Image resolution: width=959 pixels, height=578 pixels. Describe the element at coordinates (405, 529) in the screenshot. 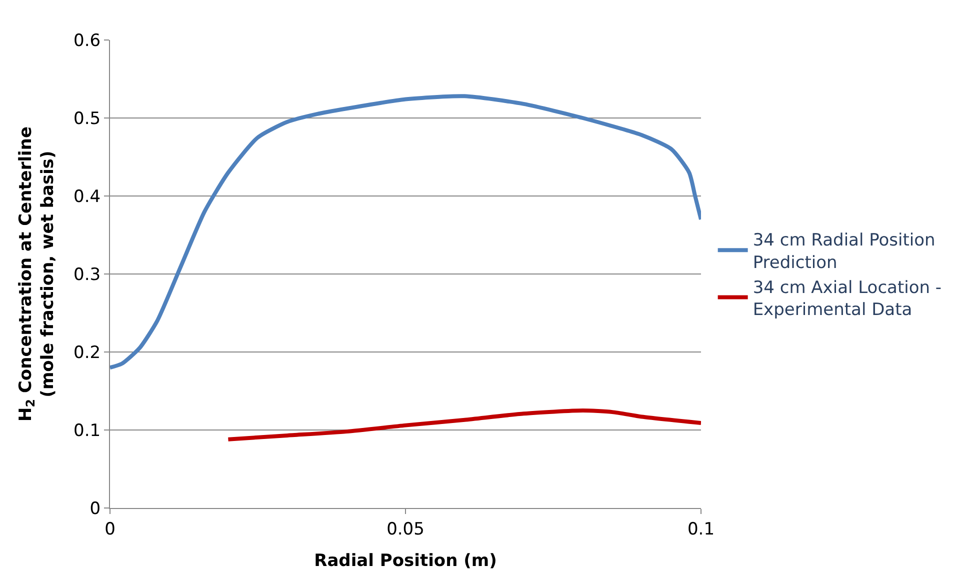

I see `x-tick-label: 0.05` at that location.